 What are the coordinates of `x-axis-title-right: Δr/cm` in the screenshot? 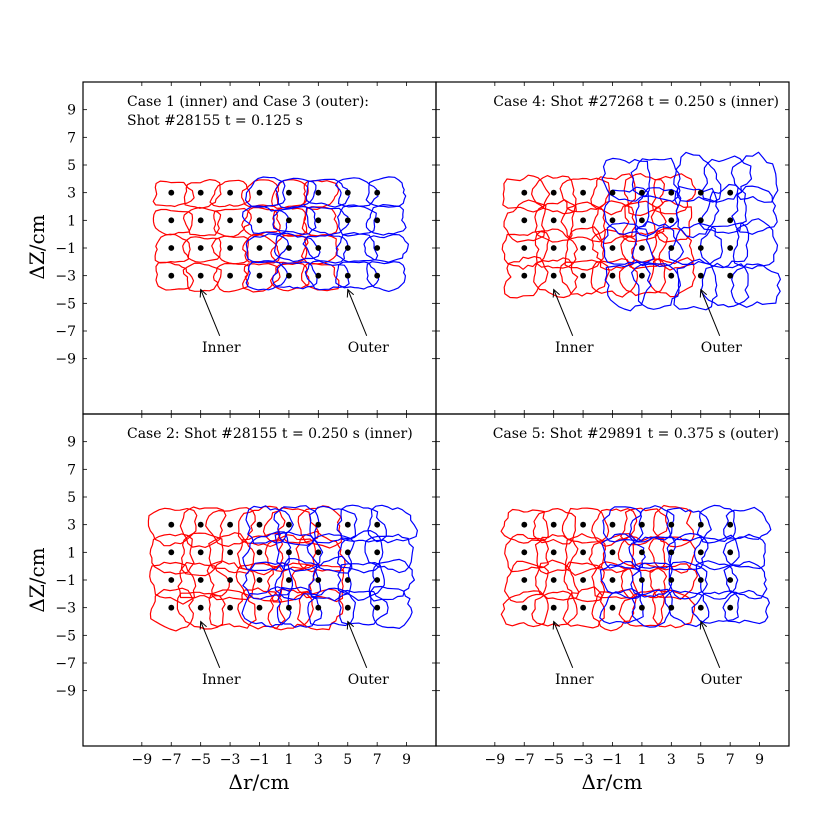 It's located at (612, 782).